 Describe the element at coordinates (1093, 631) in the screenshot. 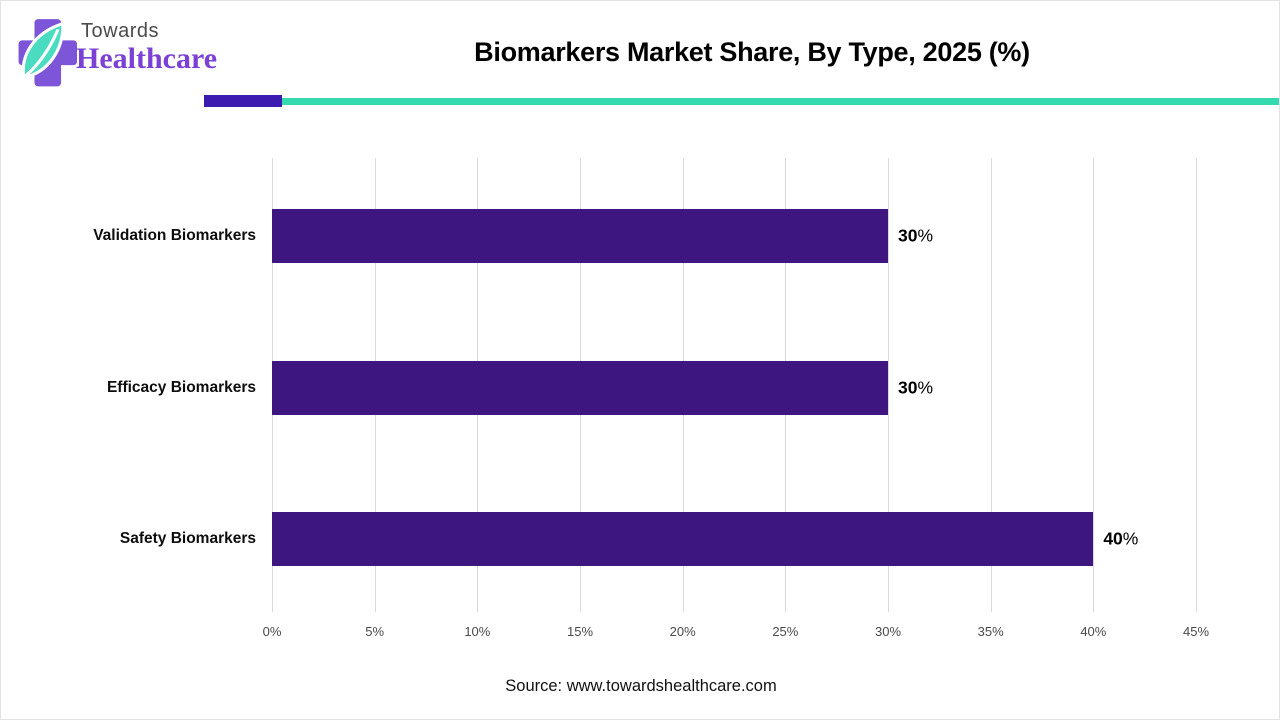

I see `x-axis-tick-label: 40%` at that location.